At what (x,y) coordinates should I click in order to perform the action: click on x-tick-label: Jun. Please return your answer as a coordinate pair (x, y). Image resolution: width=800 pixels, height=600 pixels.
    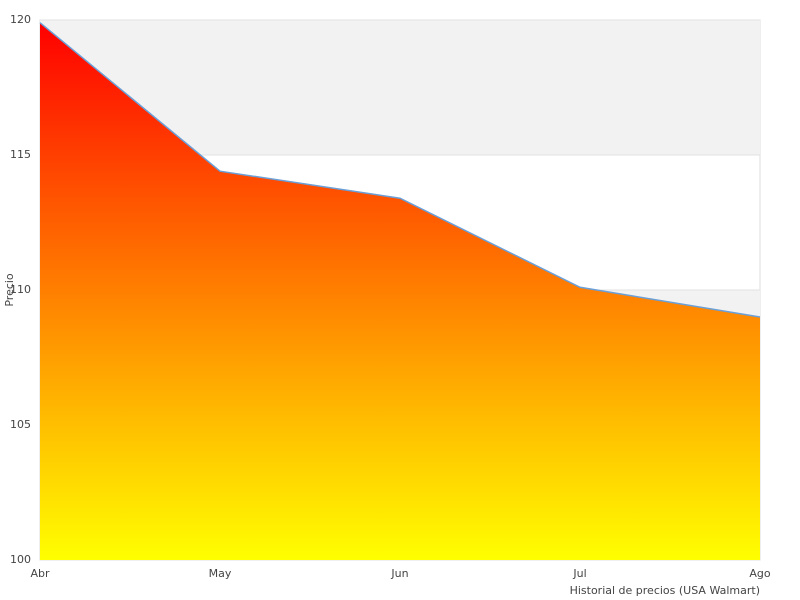
    Looking at the image, I should click on (399, 573).